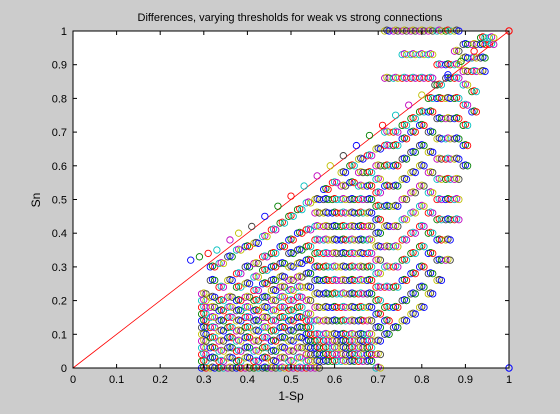  Describe the element at coordinates (73, 380) in the screenshot. I see `x-tick-label: 0` at that location.